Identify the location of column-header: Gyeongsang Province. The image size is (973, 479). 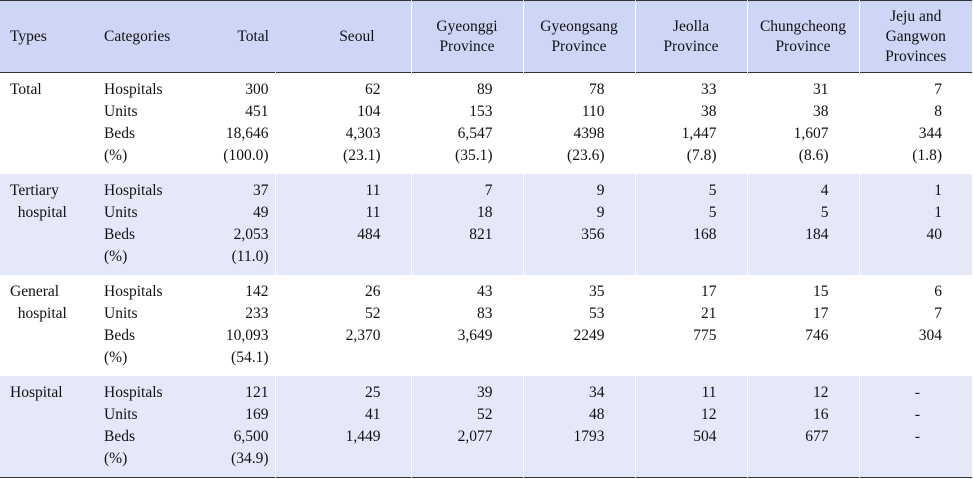
(578, 36).